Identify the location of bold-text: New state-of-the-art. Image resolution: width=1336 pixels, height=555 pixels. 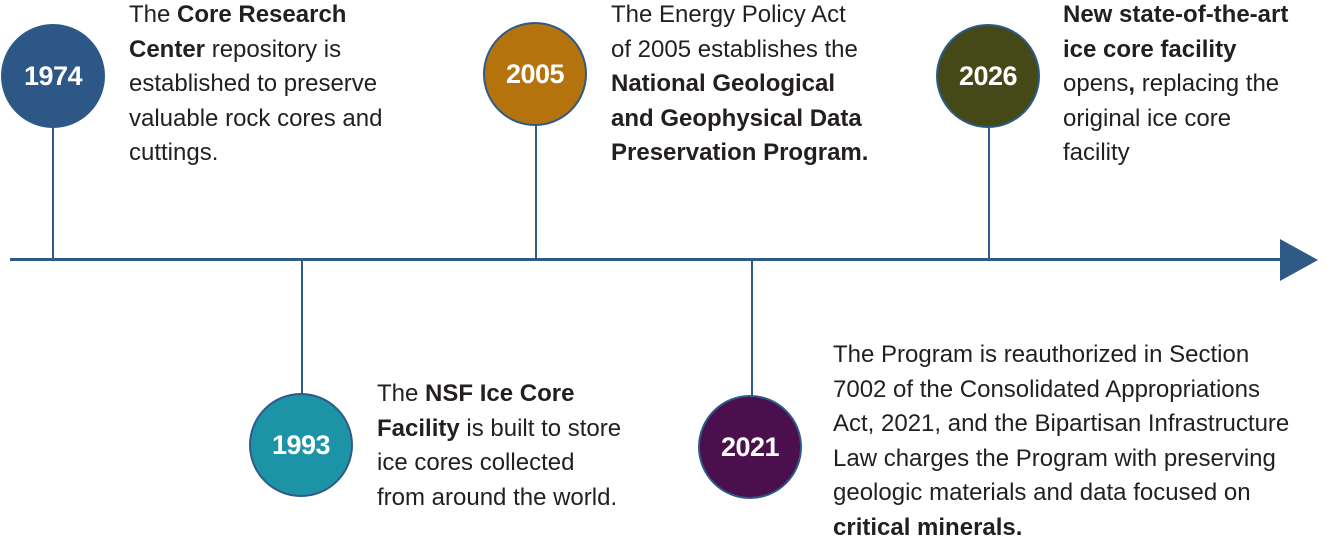
(1176, 14).